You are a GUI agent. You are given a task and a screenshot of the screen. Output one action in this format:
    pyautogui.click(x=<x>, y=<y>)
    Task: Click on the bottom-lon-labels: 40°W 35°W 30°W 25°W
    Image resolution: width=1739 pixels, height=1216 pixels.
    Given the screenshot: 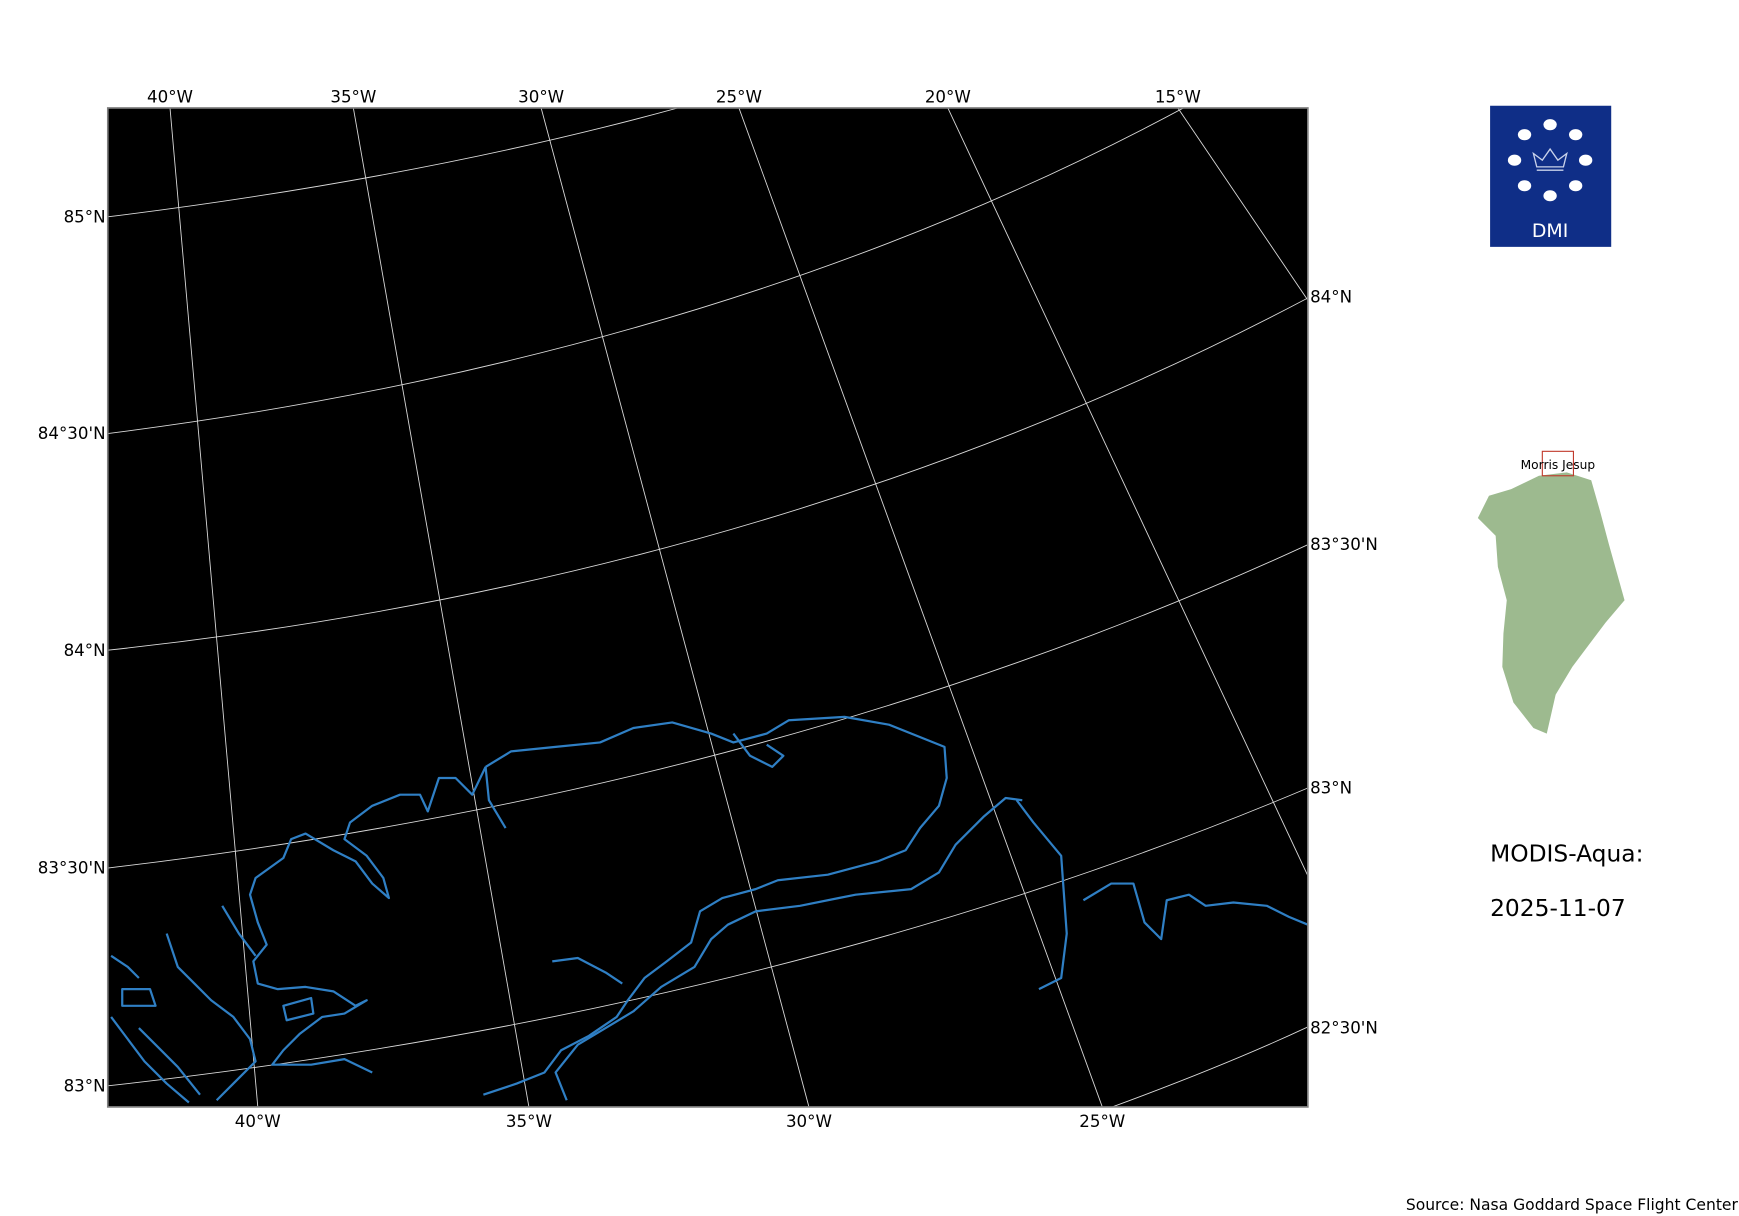 What is the action you would take?
    pyautogui.click(x=680, y=1121)
    